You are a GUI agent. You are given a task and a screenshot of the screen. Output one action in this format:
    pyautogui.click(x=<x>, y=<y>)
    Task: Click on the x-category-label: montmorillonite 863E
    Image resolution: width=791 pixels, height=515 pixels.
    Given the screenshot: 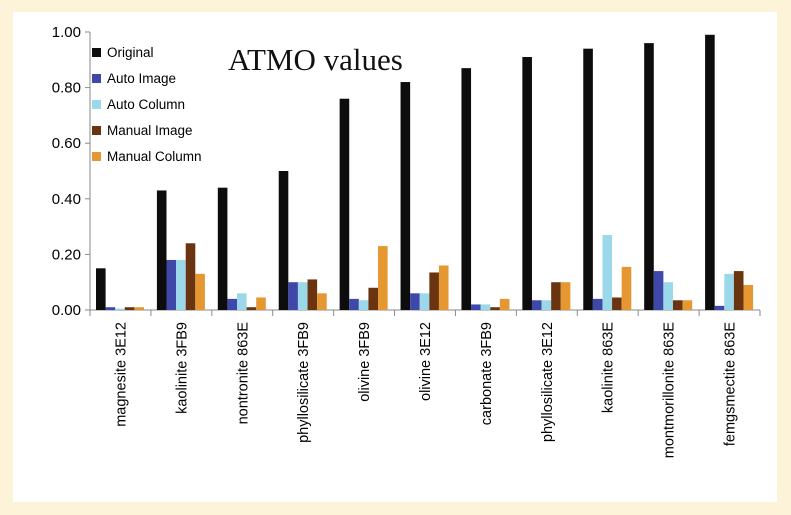 What is the action you would take?
    pyautogui.click(x=670, y=390)
    